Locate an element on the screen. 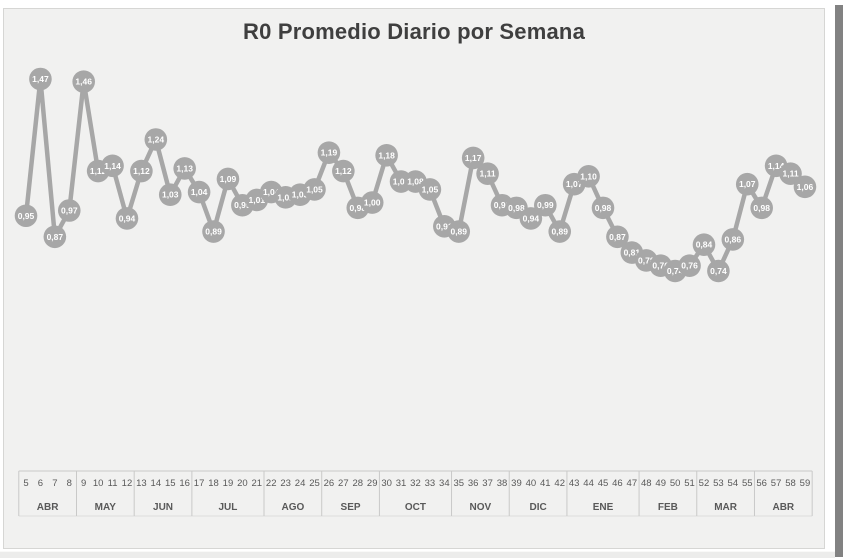 This screenshot has width=843, height=558. data-point: 1,47 is located at coordinates (40, 79).